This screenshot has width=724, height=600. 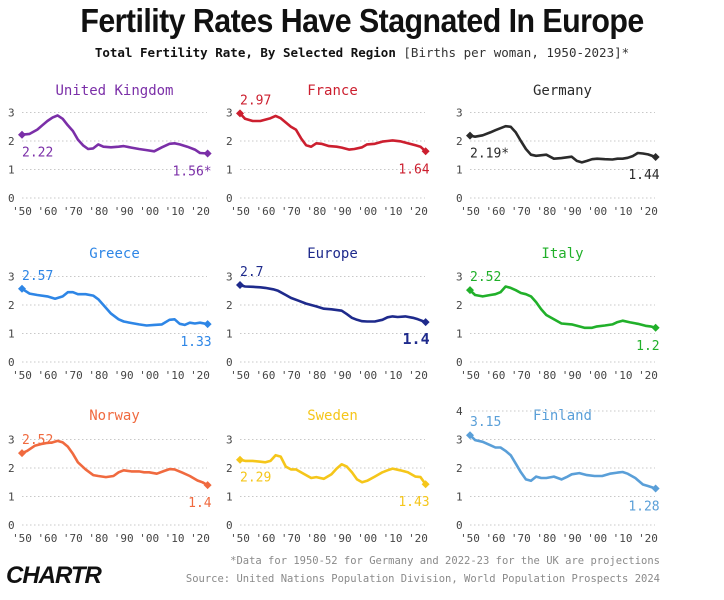 What do you see at coordinates (114, 307) in the screenshot?
I see `series-line-greece` at bounding box center [114, 307].